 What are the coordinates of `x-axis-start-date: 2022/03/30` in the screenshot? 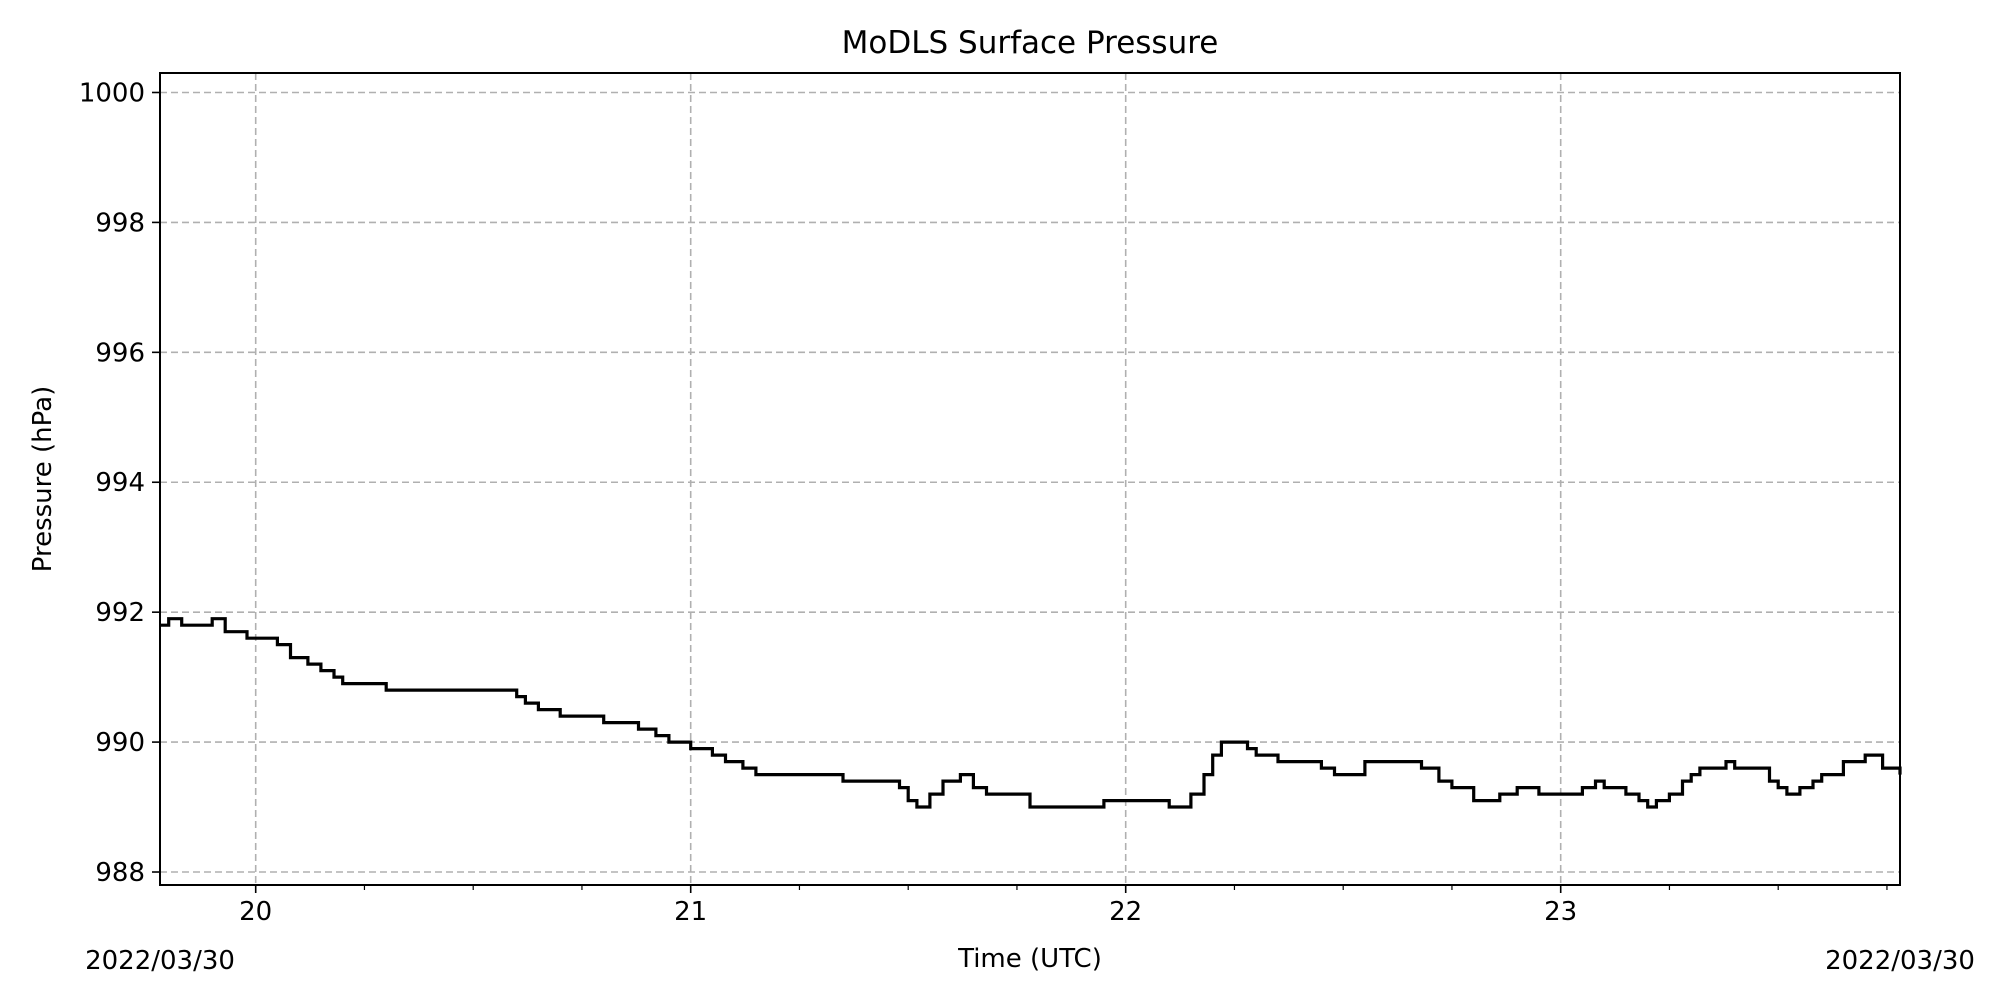 It's located at (160, 961).